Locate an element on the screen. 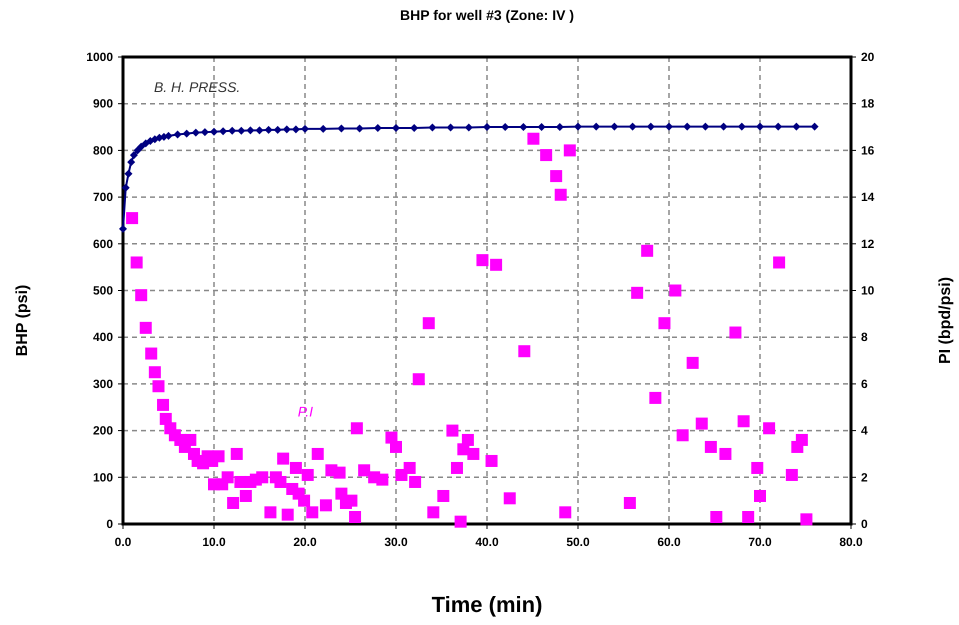  chart-title: BHP for well #3 (Zone: IV ) is located at coordinates (487, 15).